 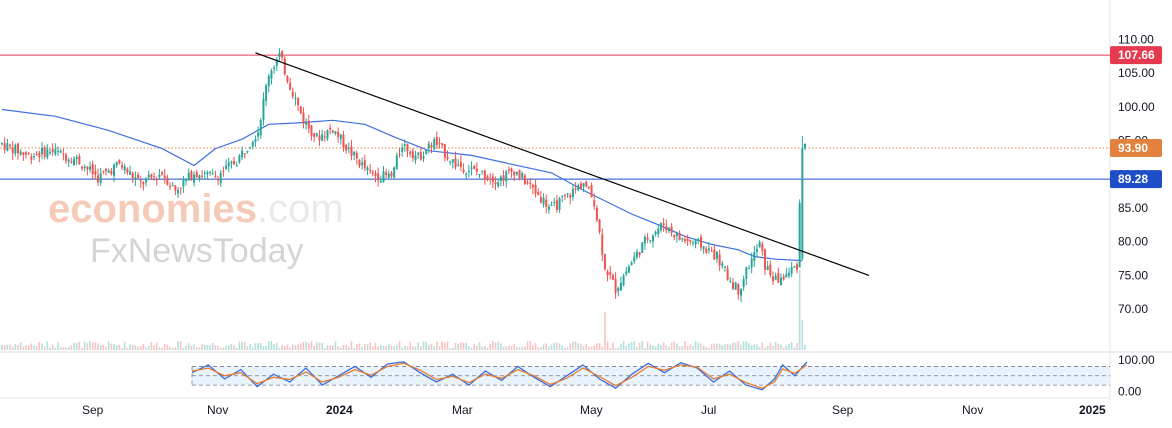 I want to click on volume-bars, so click(x=403, y=310).